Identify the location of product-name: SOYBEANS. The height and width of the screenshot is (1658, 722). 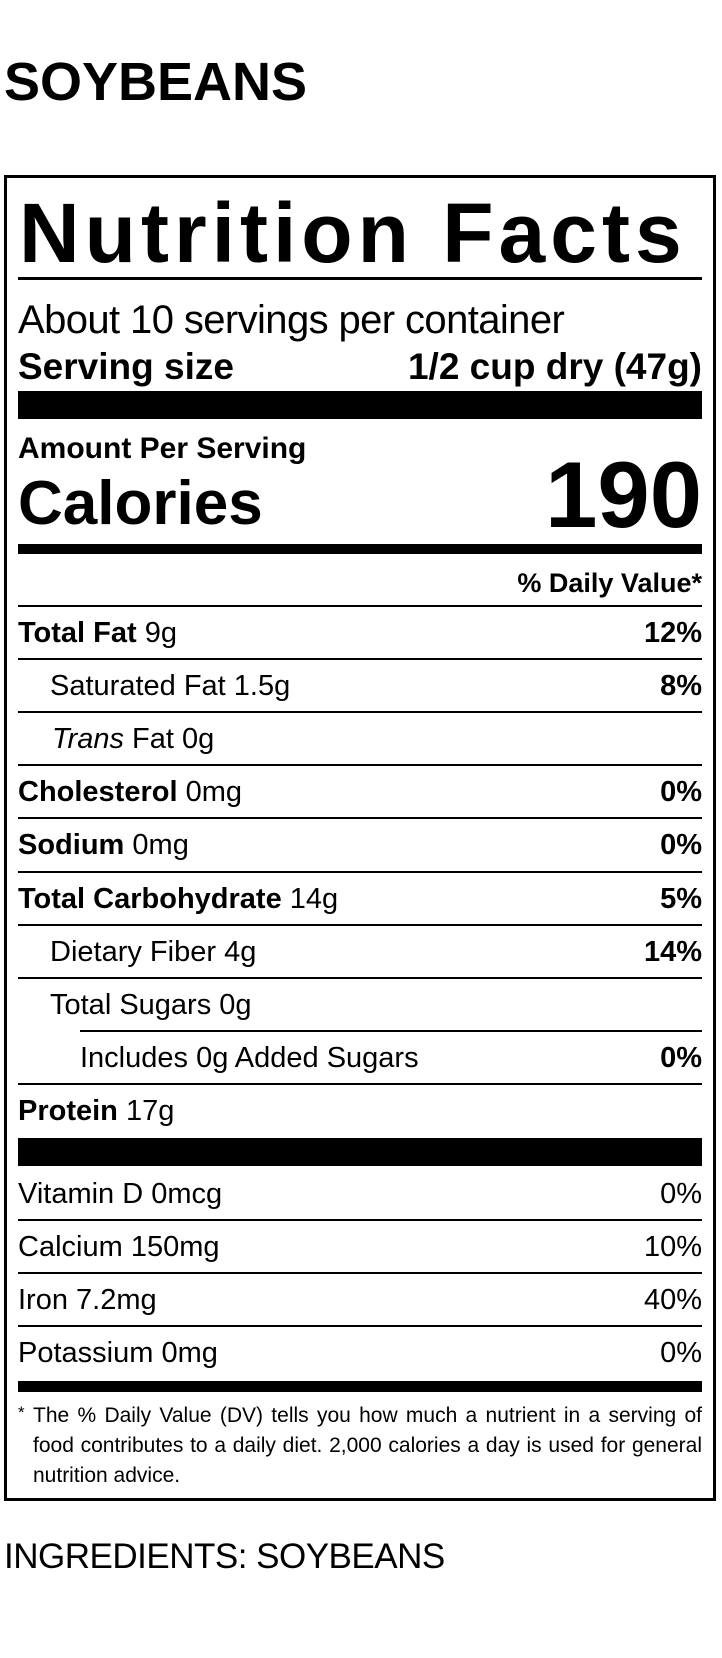
(156, 82).